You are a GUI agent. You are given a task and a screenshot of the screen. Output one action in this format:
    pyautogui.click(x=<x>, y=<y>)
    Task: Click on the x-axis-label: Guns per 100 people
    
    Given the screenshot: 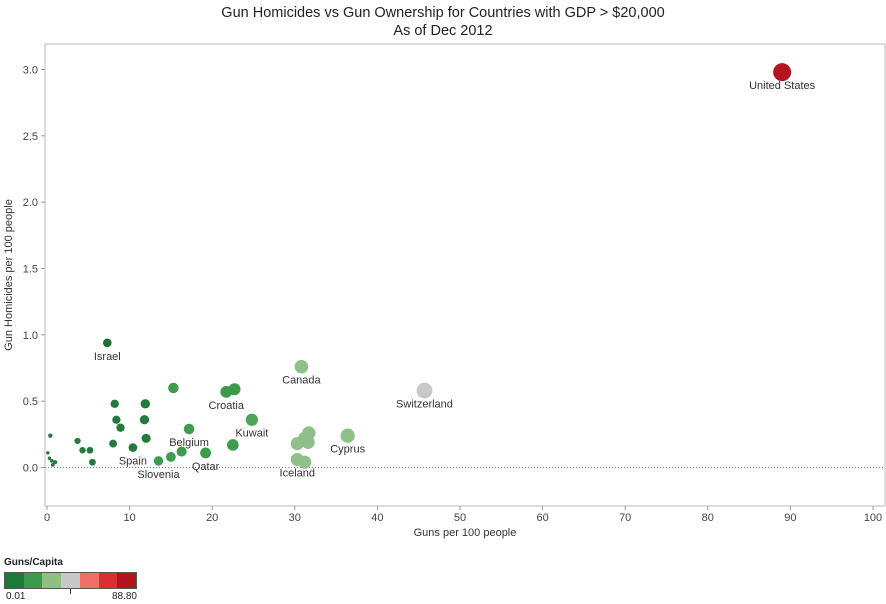 What is the action you would take?
    pyautogui.click(x=465, y=533)
    